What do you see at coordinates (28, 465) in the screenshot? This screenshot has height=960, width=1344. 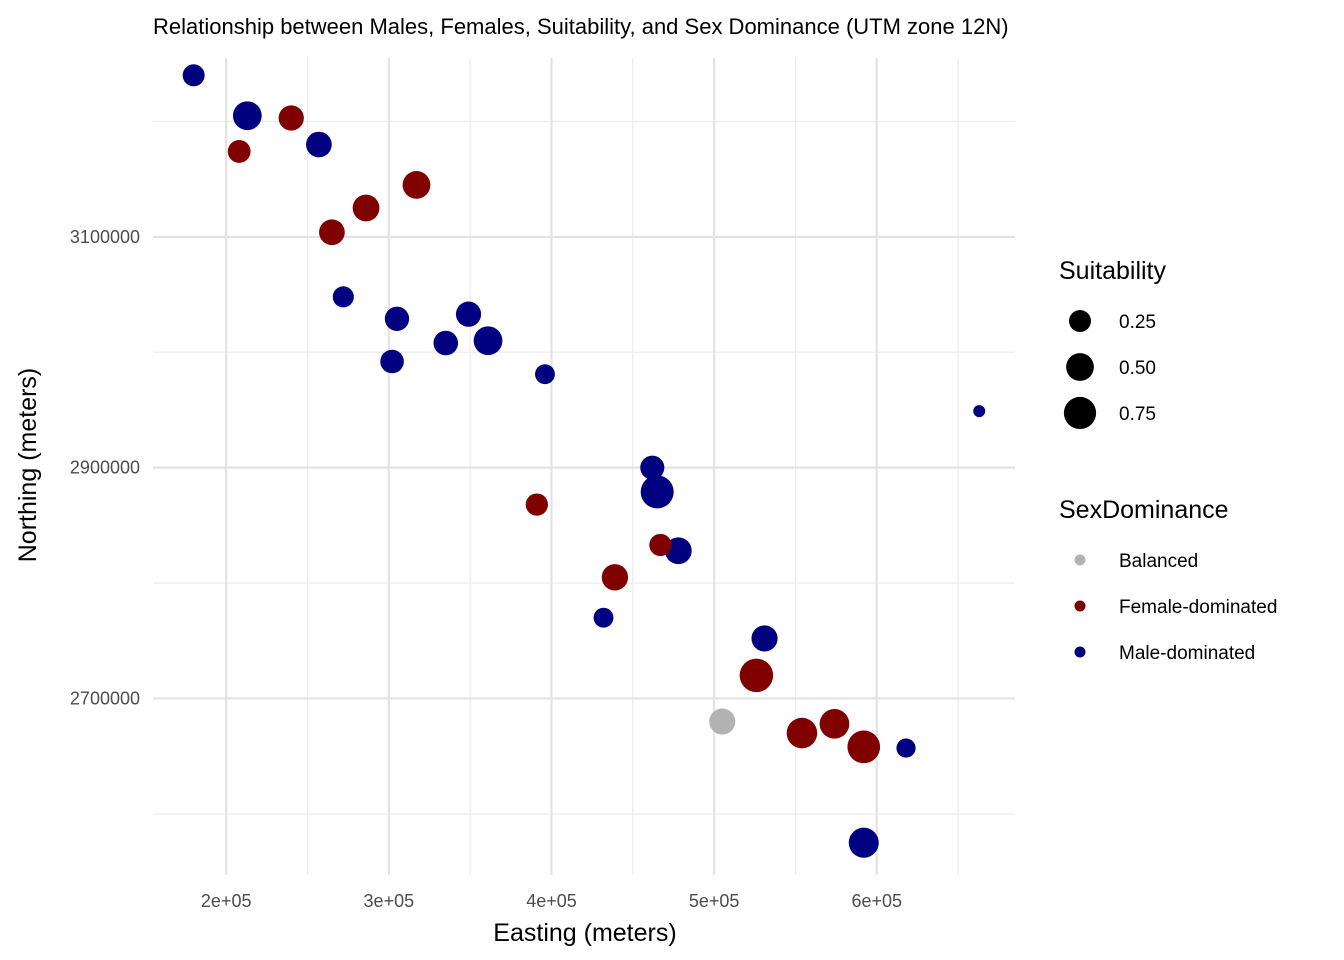 I see `y-axis-title: Northing (meters)` at bounding box center [28, 465].